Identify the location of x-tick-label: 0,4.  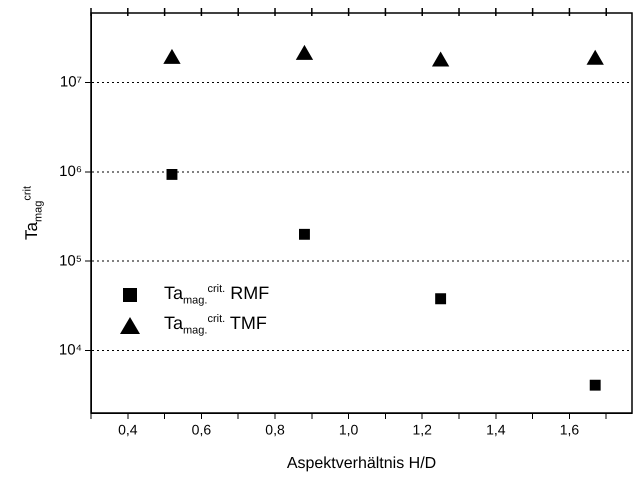
(128, 429).